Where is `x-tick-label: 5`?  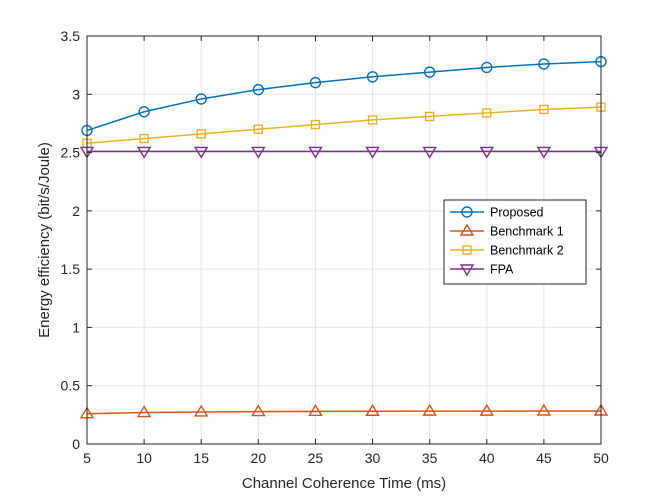 x-tick-label: 5 is located at coordinates (87, 458).